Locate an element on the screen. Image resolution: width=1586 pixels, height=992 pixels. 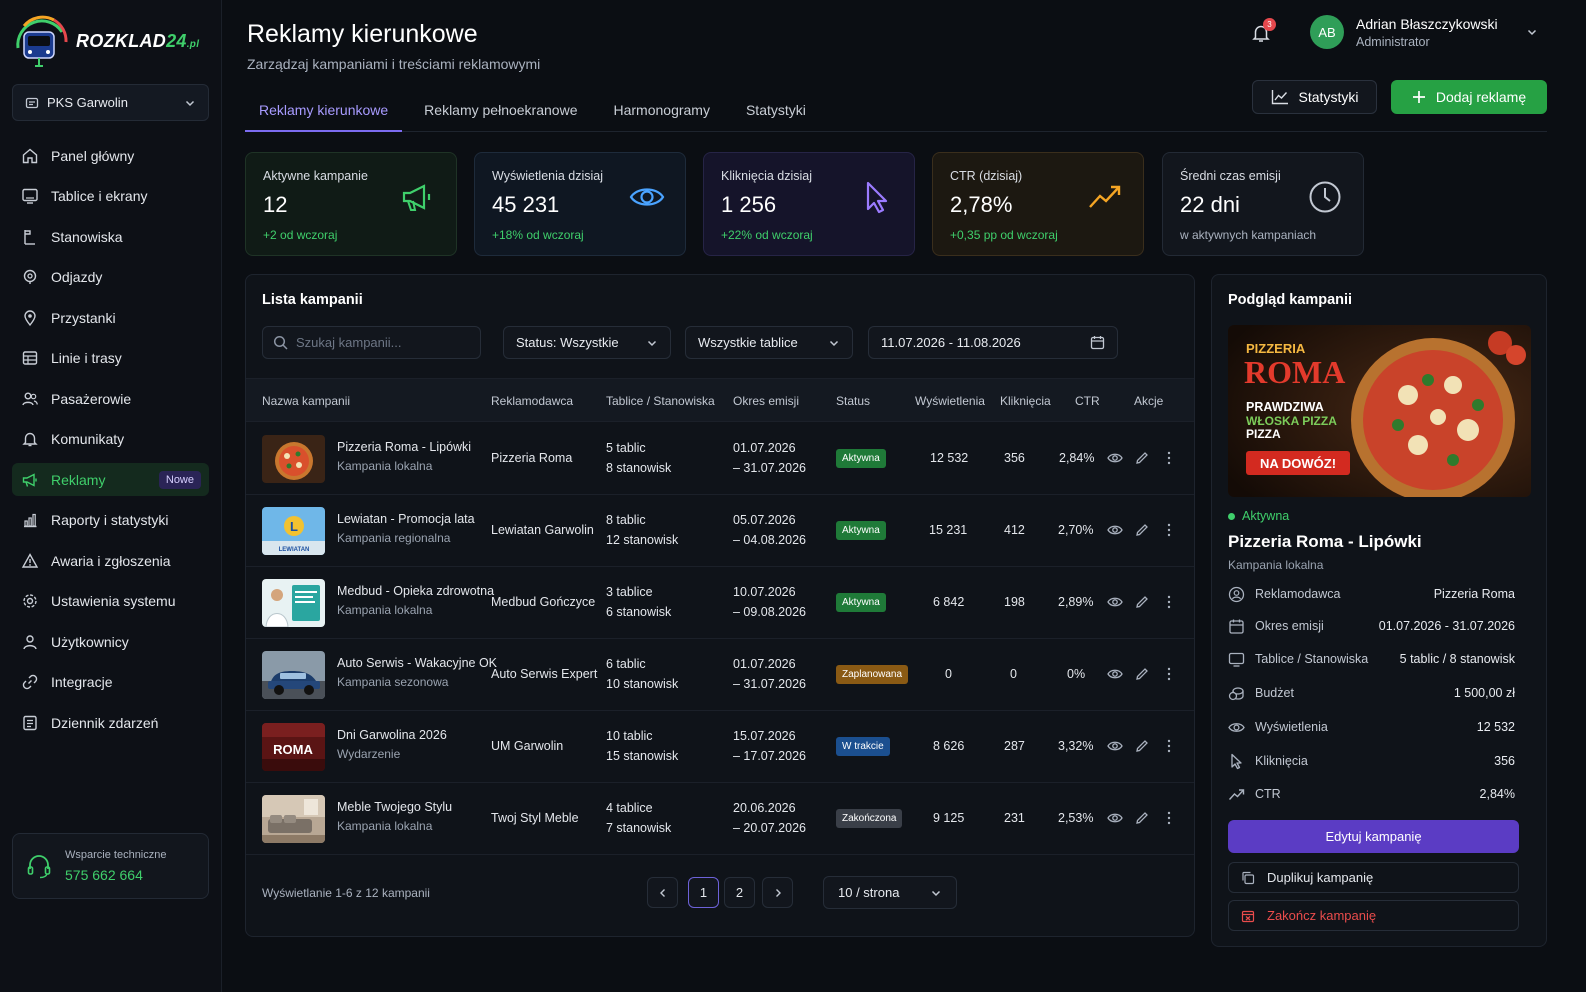
page-button-1: 1 is located at coordinates (703, 892).